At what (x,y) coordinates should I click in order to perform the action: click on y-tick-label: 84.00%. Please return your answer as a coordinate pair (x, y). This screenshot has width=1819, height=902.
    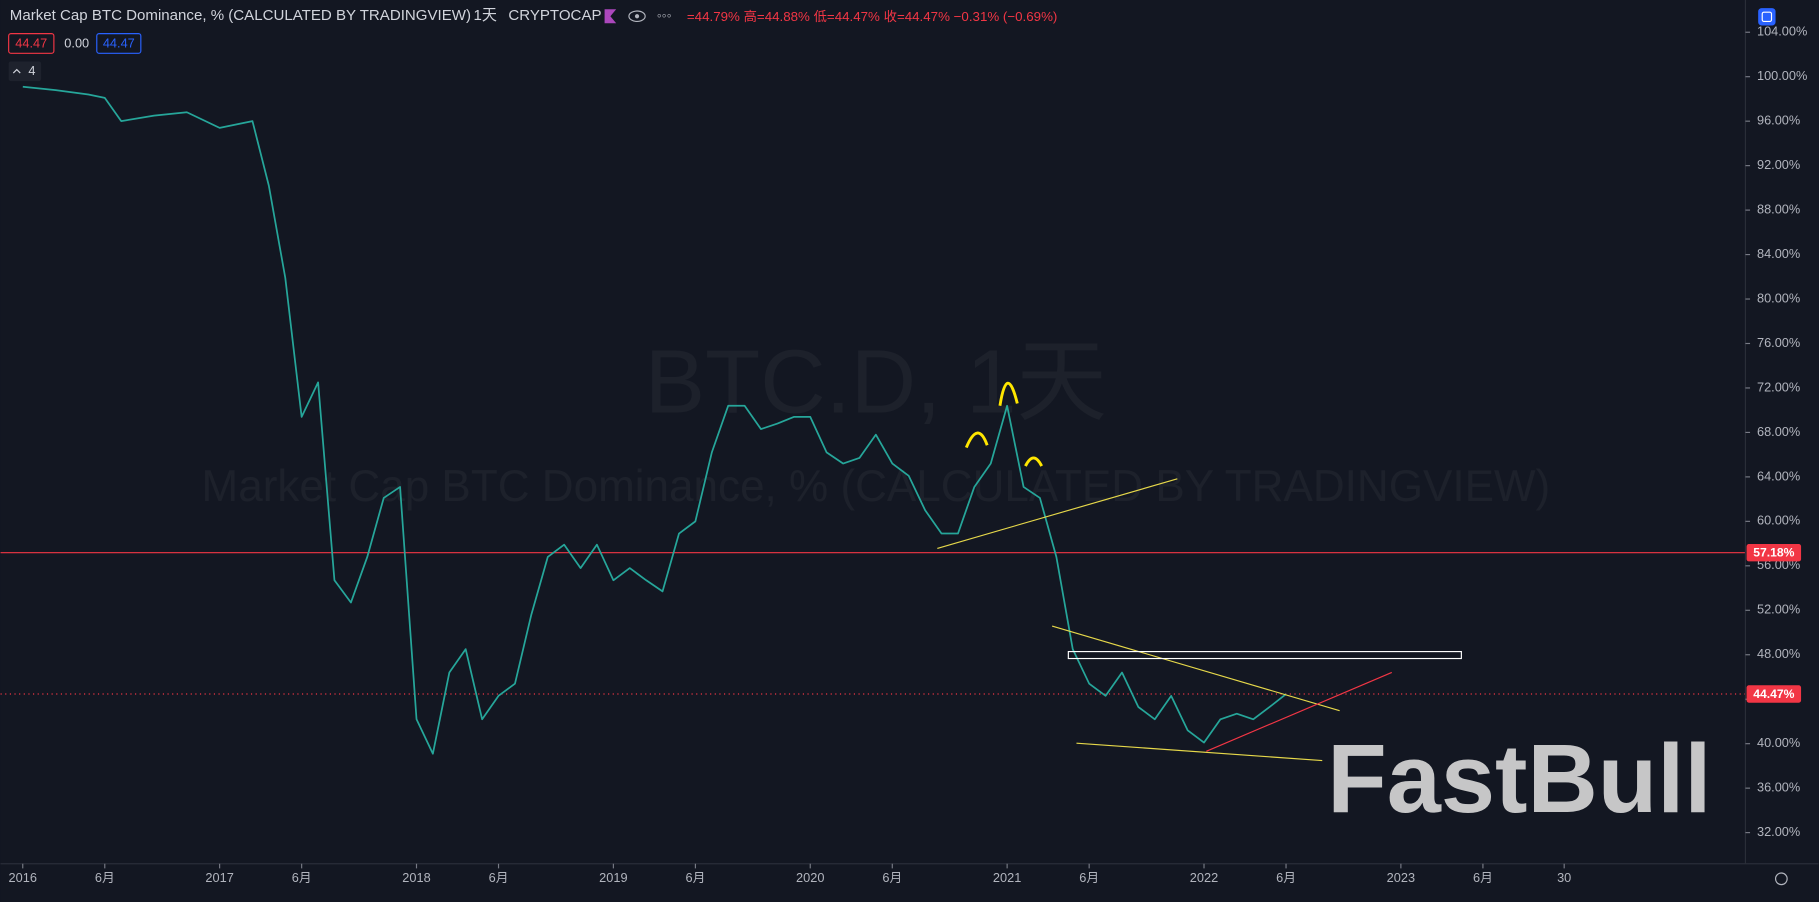
    Looking at the image, I should click on (1778, 253).